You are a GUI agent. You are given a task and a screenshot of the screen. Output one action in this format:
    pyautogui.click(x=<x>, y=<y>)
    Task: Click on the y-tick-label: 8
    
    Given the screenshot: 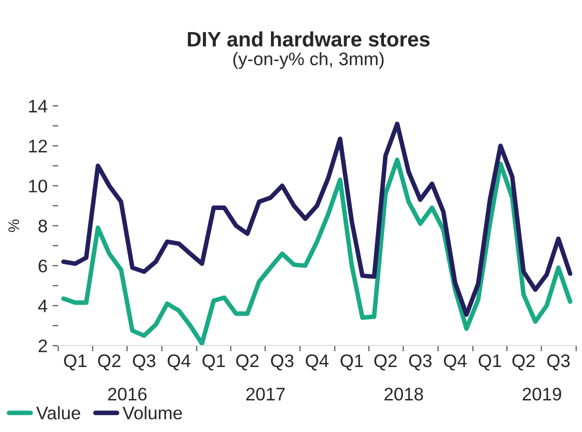 What is the action you would take?
    pyautogui.click(x=42, y=226)
    